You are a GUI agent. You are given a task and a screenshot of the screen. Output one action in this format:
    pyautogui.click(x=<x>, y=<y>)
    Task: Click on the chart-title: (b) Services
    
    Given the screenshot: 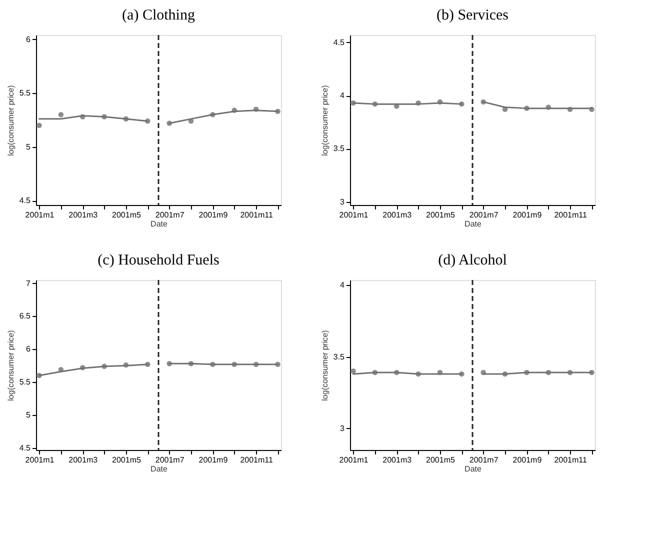 What is the action you would take?
    pyautogui.click(x=472, y=15)
    